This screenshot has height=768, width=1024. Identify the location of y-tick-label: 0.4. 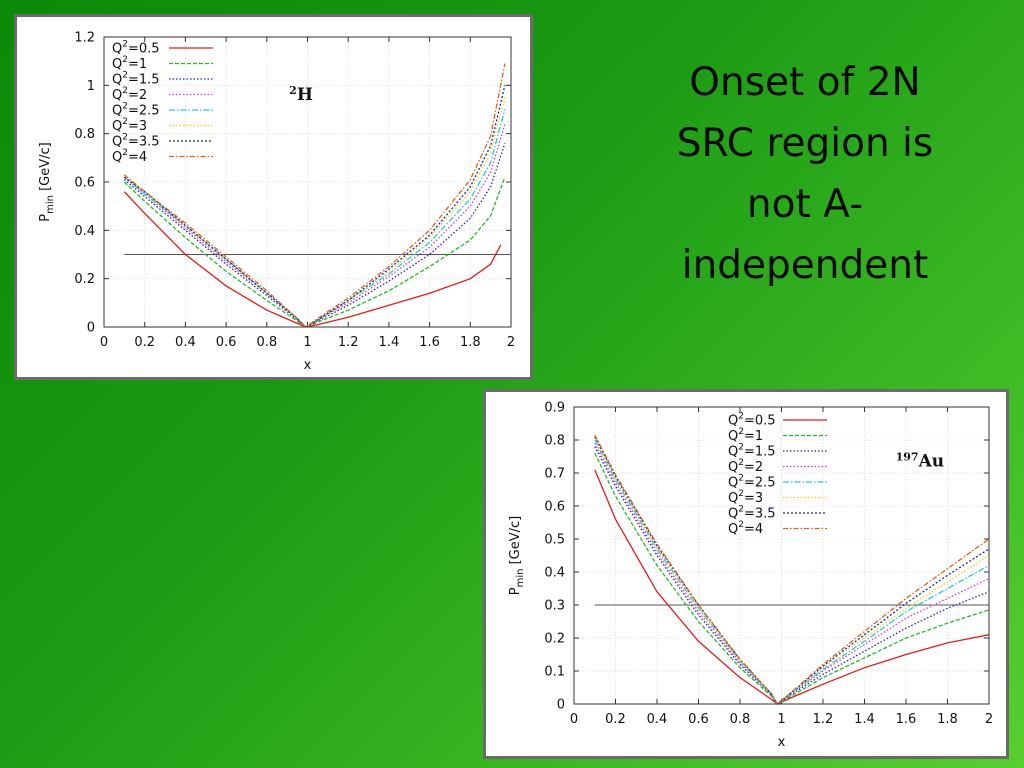
(84, 231).